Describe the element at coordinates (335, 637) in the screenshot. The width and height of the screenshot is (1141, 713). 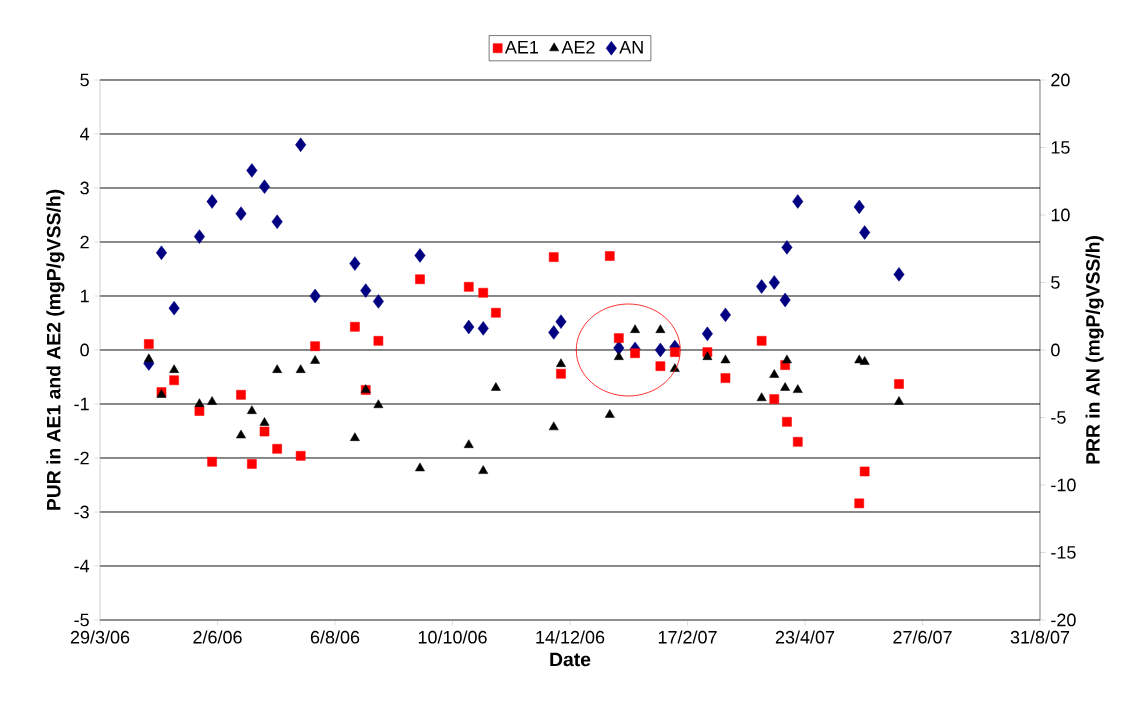
I see `x-tick-label: 6/8/06` at that location.